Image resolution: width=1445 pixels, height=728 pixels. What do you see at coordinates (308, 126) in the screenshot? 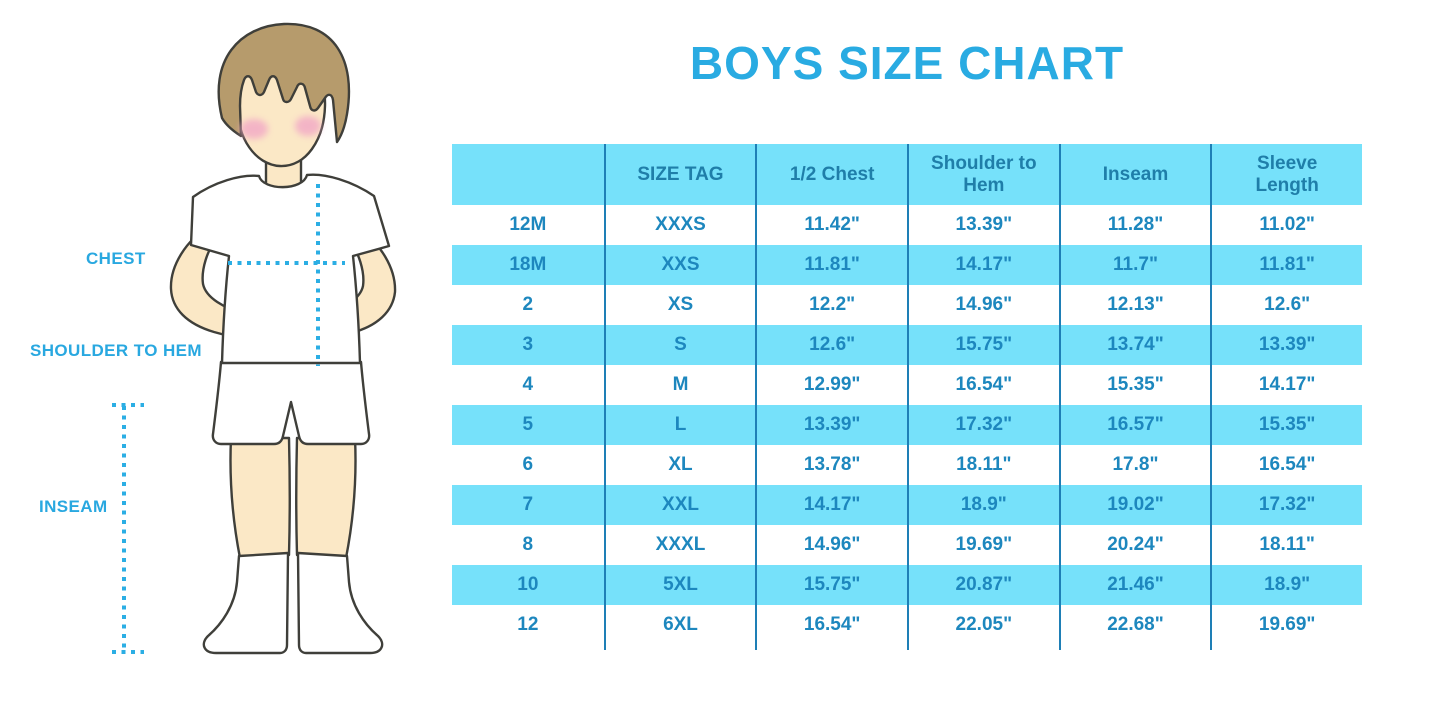
I see `boy-cheek-right` at bounding box center [308, 126].